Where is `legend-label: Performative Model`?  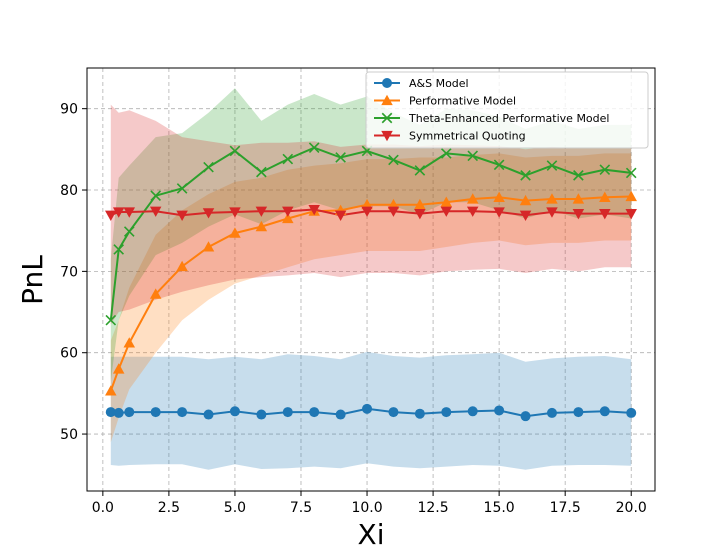
legend-label: Performative Model is located at coordinates (462, 101).